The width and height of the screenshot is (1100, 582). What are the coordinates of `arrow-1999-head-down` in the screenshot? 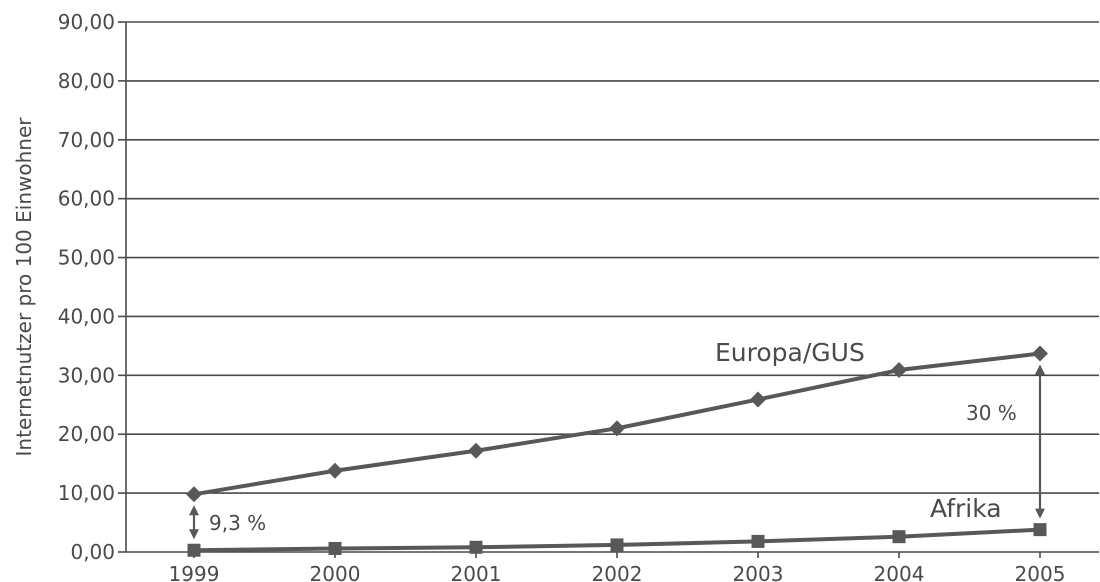 It's located at (194, 534).